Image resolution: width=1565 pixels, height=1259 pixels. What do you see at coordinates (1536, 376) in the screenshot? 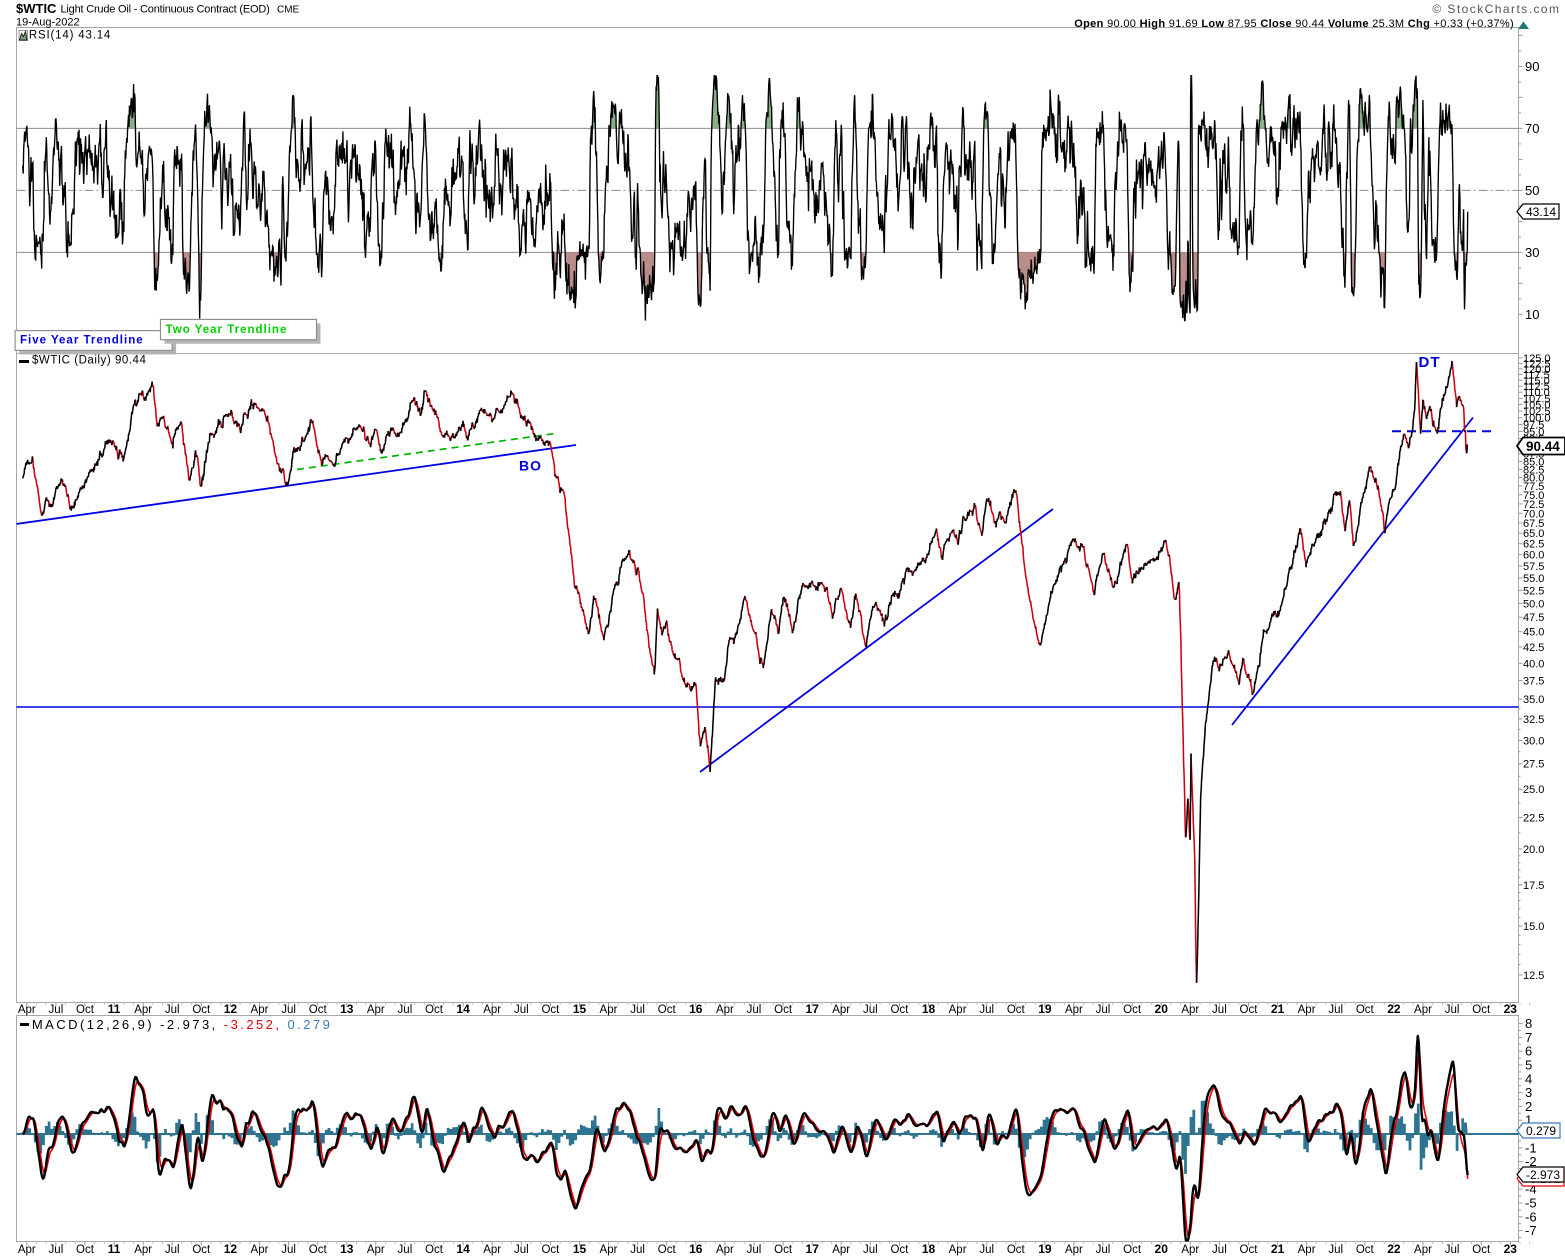
I see `svg-text: 117.5` at bounding box center [1536, 376].